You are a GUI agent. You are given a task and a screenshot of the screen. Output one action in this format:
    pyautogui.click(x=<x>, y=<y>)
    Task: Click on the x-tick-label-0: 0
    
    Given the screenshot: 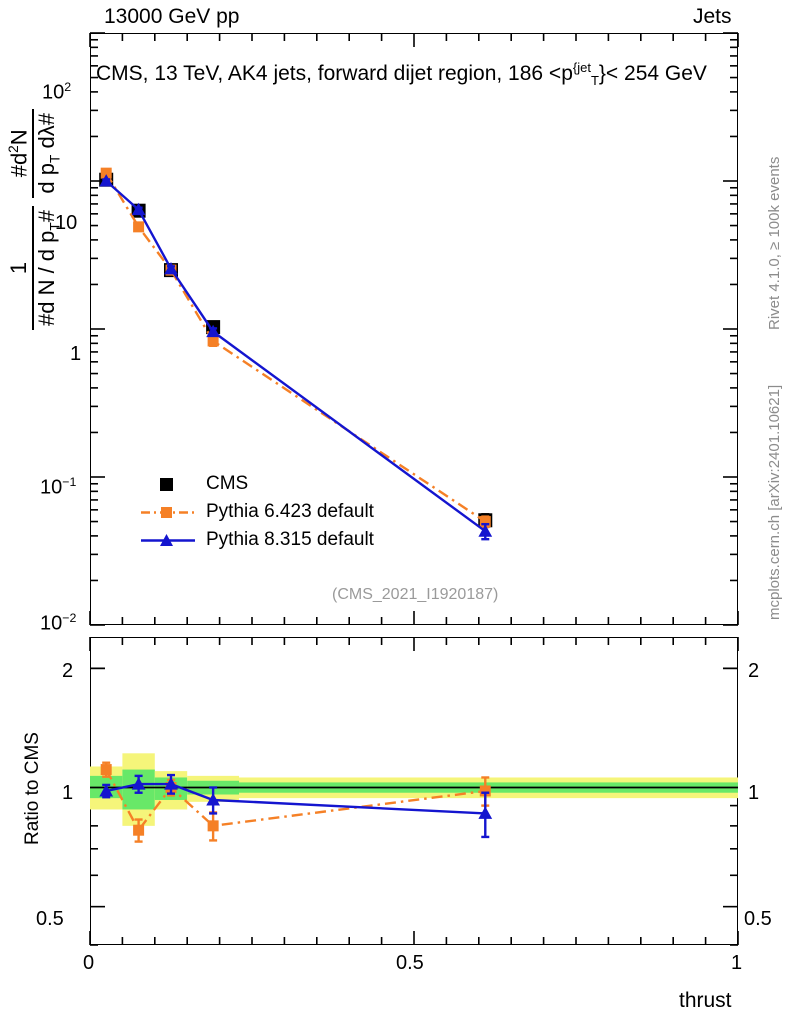 What is the action you would take?
    pyautogui.click(x=89, y=963)
    